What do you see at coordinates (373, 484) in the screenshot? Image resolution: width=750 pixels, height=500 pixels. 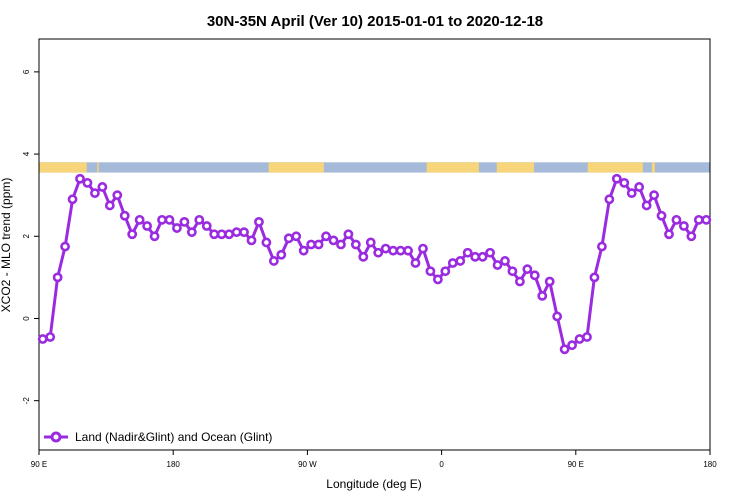 I see `x-axis-label: Longitude (deg E)` at bounding box center [373, 484].